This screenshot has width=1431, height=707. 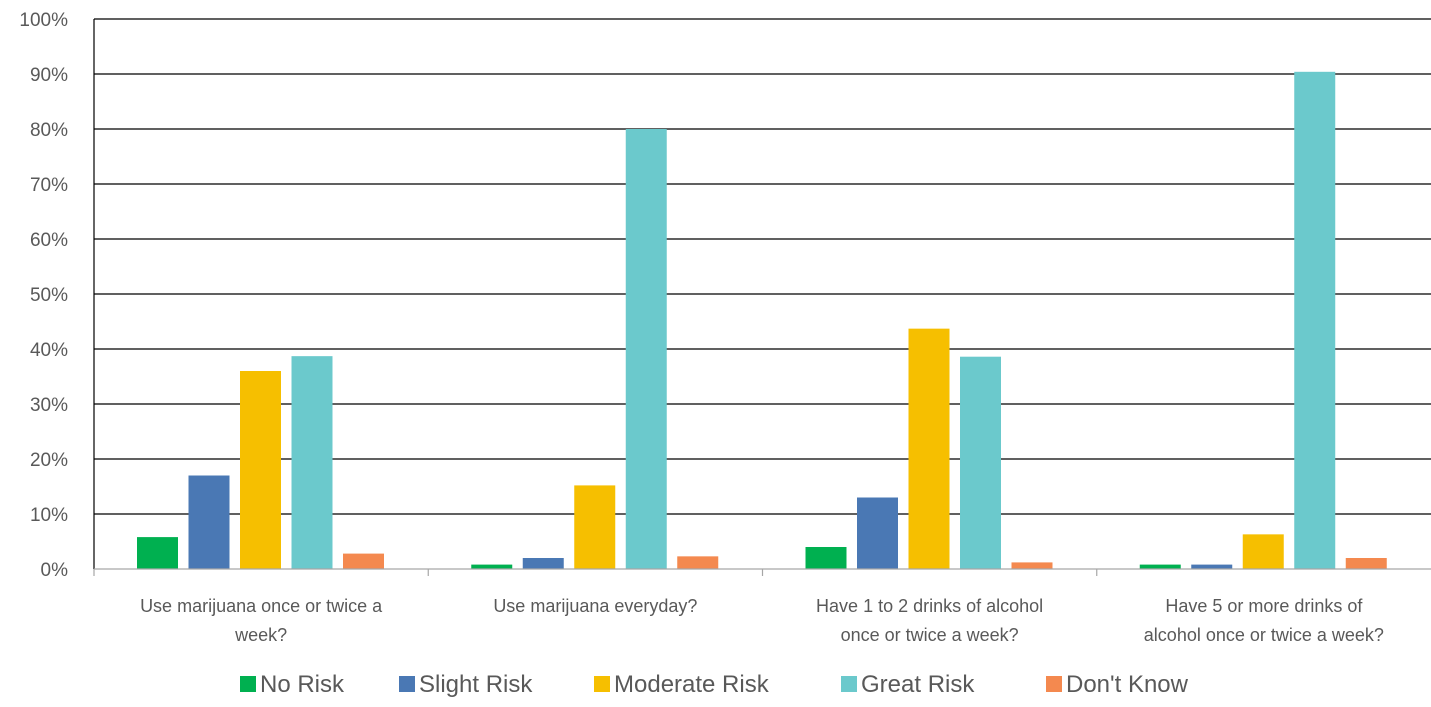 What do you see at coordinates (1264, 606) in the screenshot?
I see `x-category-label-line: Have 5 or more drinks of` at bounding box center [1264, 606].